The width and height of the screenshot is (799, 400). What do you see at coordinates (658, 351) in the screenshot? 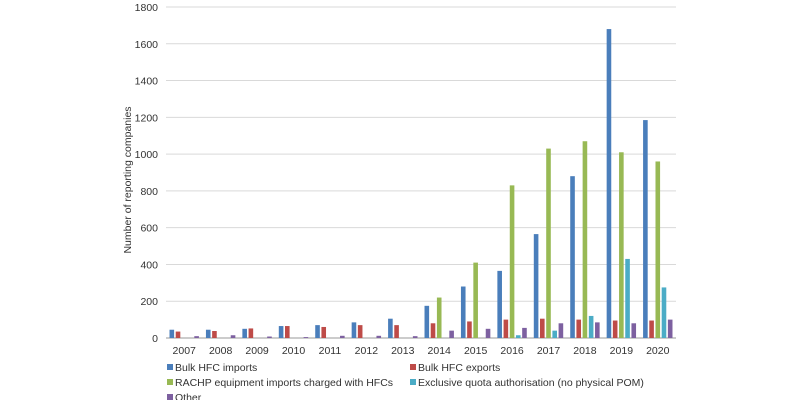
I see `x-tick-label: 2020` at bounding box center [658, 351].